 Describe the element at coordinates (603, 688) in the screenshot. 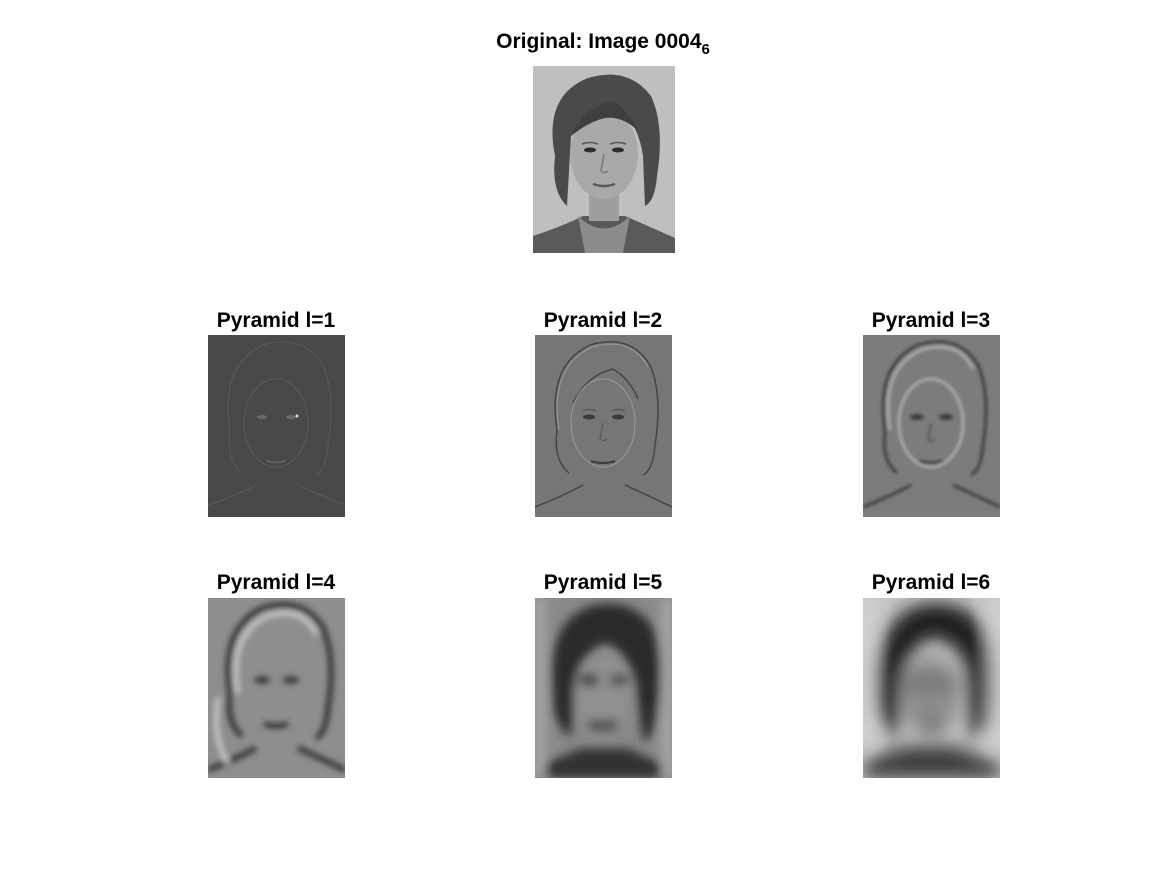

I see `pyramid-5-image` at that location.